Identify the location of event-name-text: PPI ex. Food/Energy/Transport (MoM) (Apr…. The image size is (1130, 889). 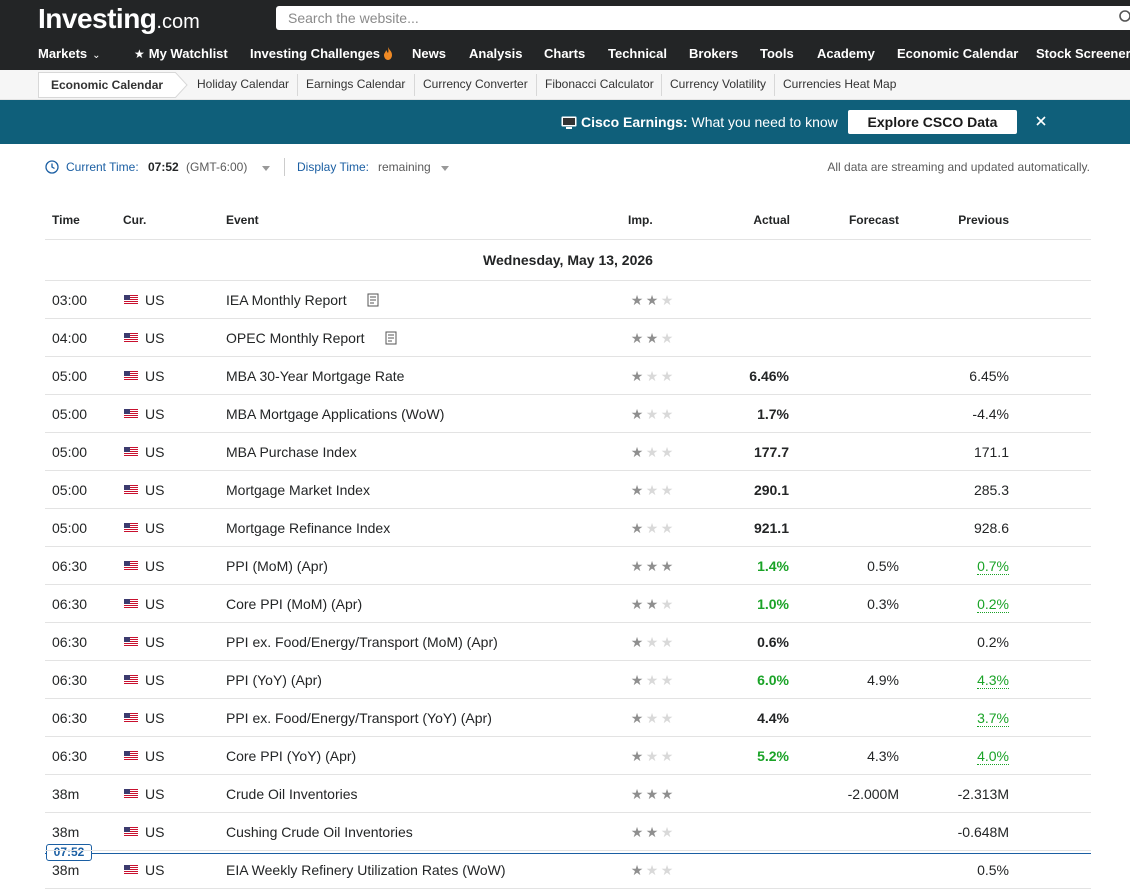
(362, 642).